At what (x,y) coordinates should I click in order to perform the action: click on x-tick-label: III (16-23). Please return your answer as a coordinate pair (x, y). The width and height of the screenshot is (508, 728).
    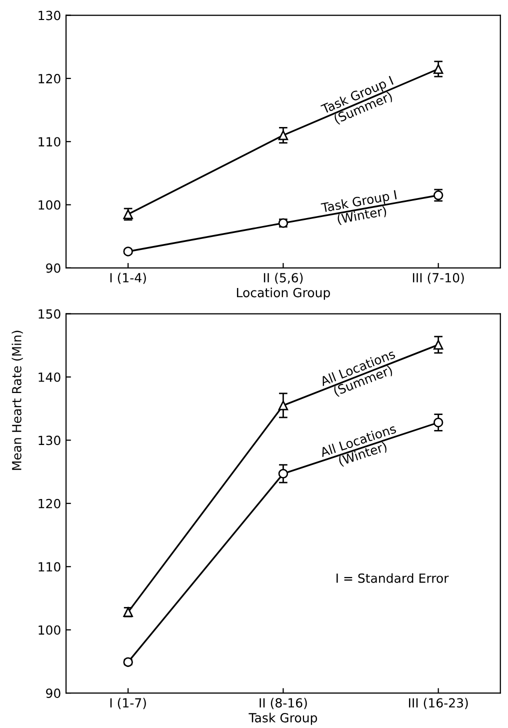
    Looking at the image, I should click on (438, 704).